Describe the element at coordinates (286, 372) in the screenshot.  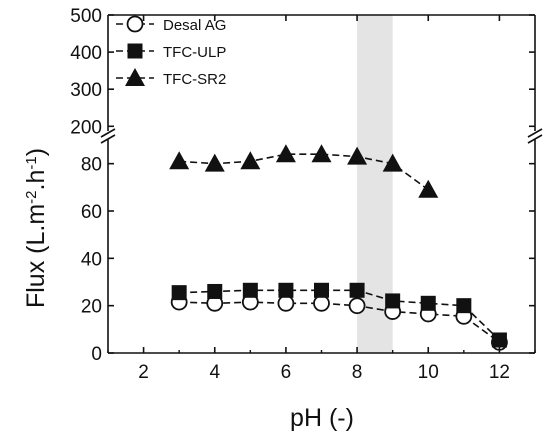
I see `x-tick-label: 6` at that location.